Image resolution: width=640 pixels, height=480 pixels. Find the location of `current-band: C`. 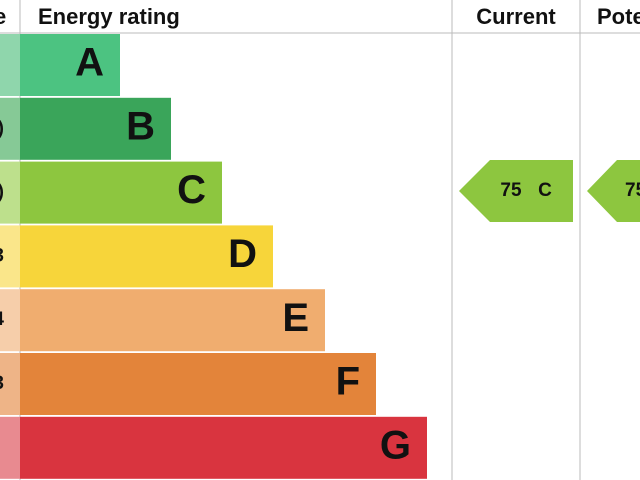

current-band: C is located at coordinates (545, 190).